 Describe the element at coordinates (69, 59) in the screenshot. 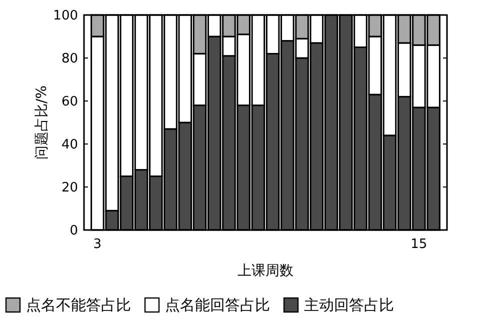

I see `y-tick-label: 80` at that location.